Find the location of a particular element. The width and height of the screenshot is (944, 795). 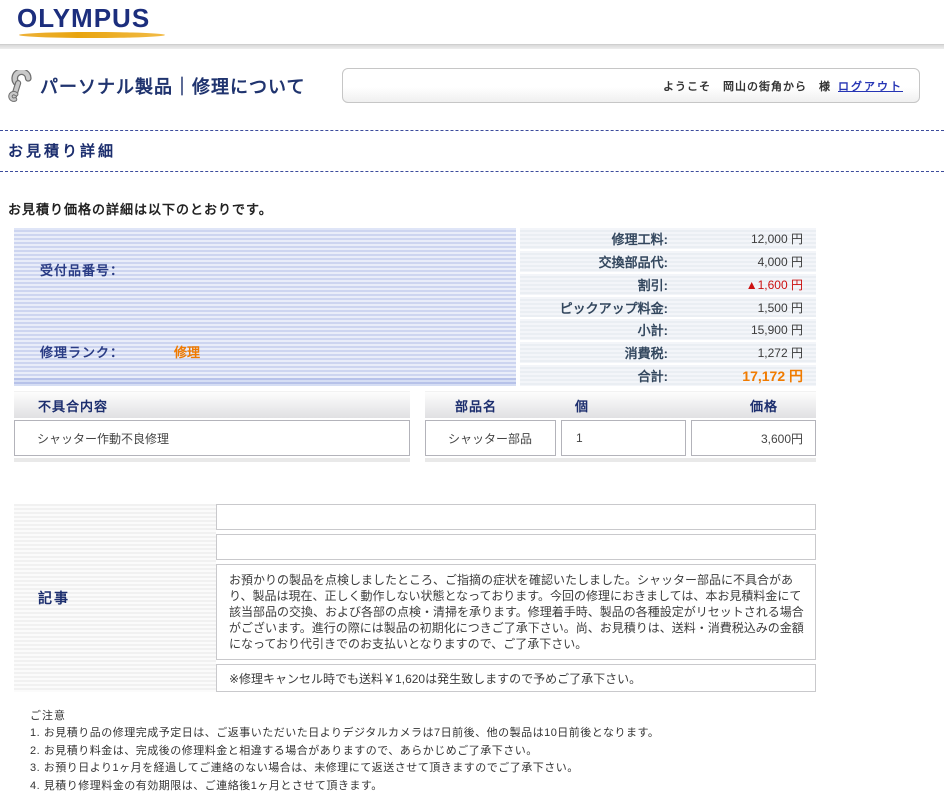

page-header: パーソナル製品｜修理について ようこそ 岡山の街角から 様 ログアウト is located at coordinates (472, 76).